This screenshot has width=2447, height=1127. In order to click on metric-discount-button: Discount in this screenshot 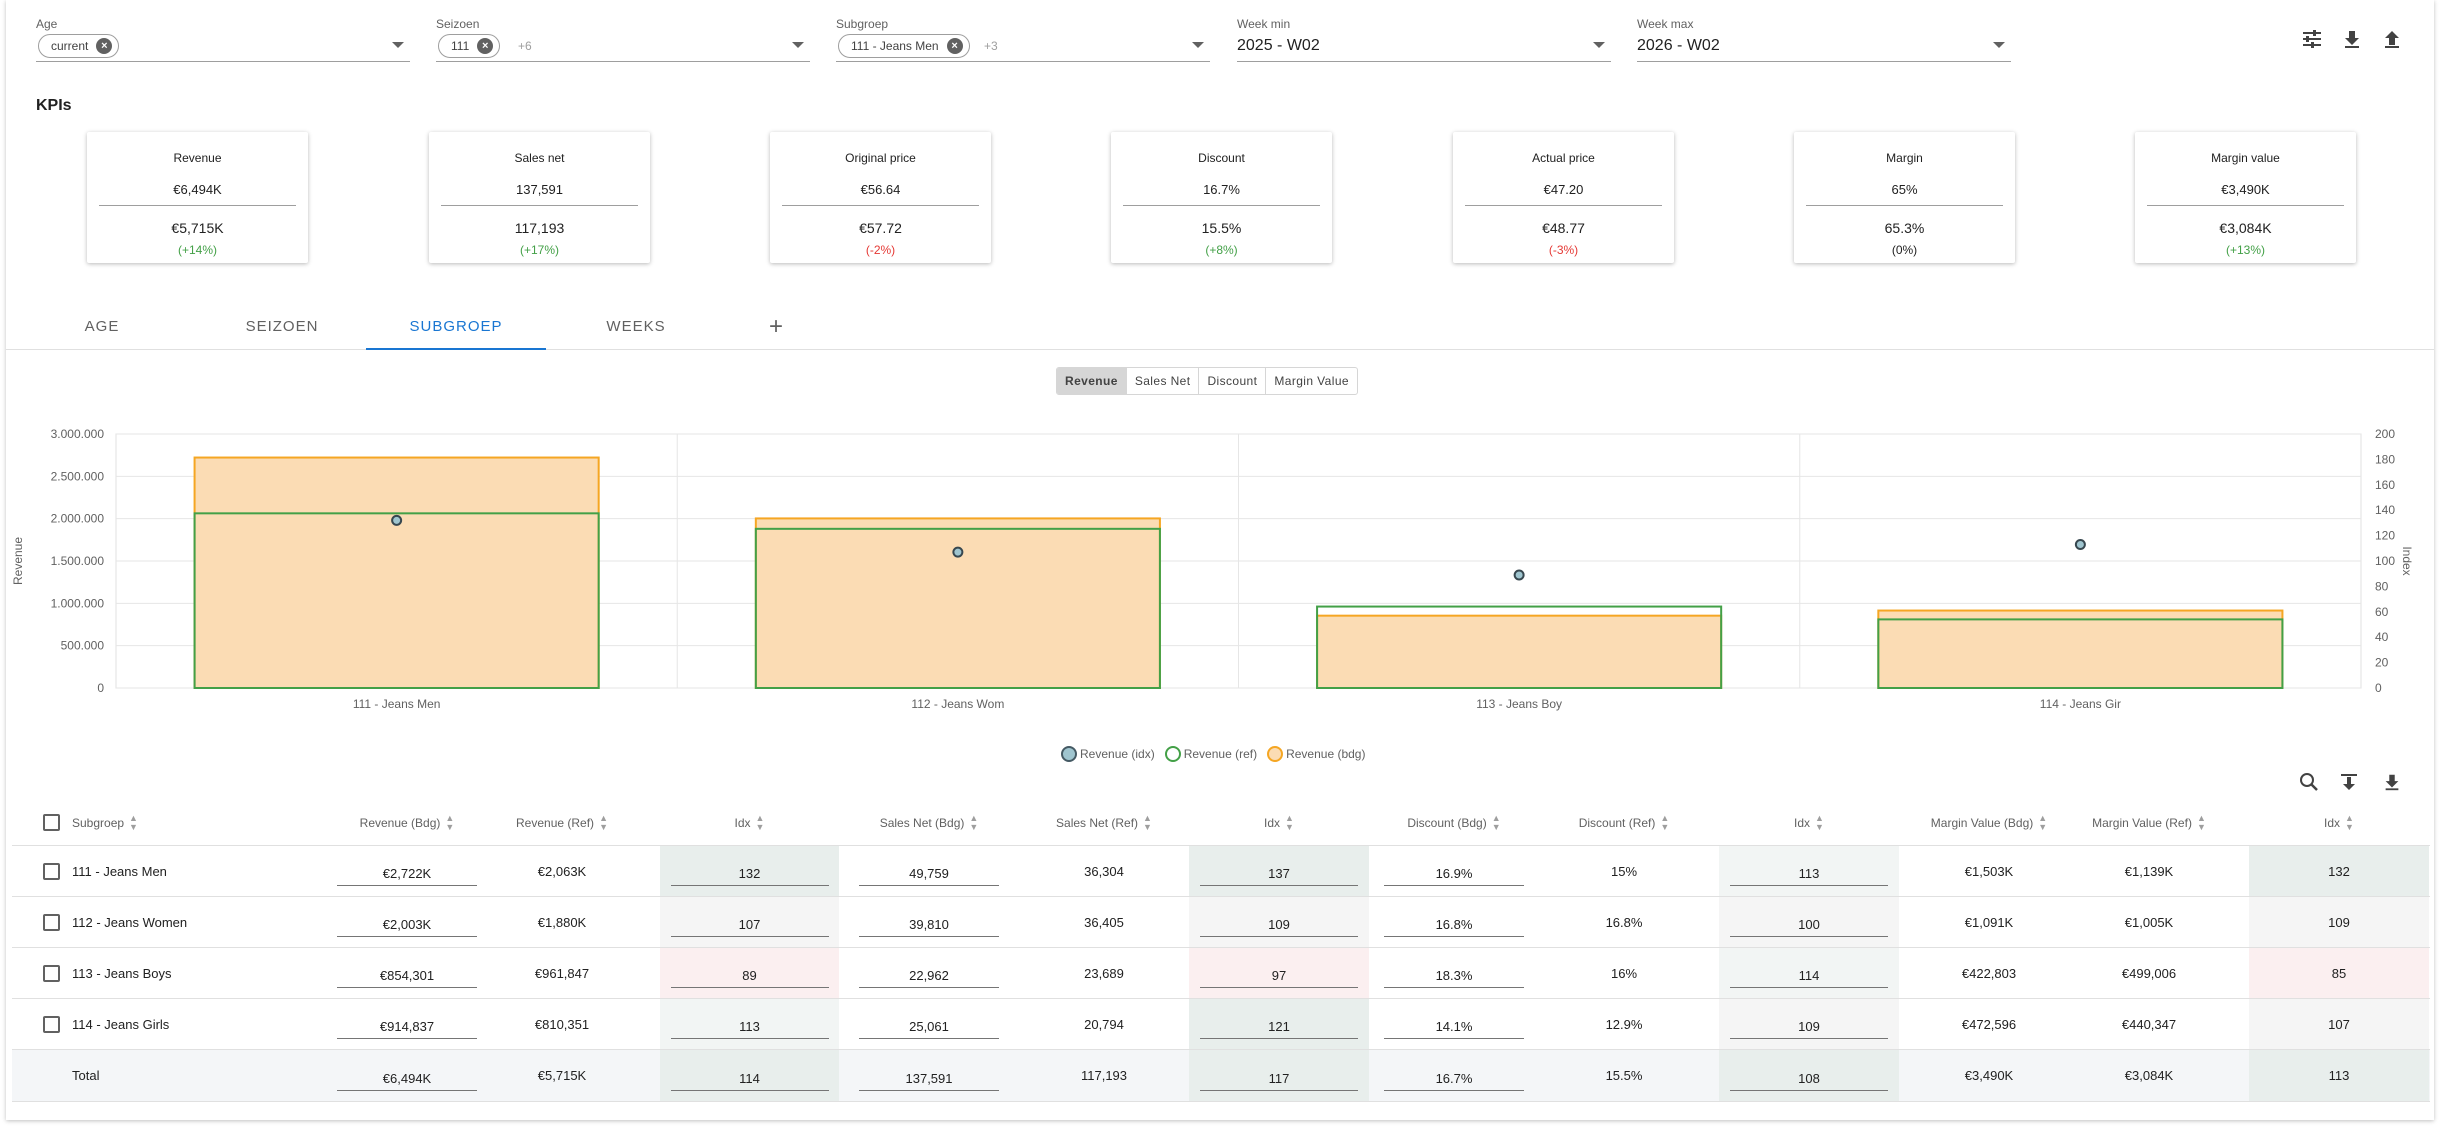, I will do `click(1233, 381)`.